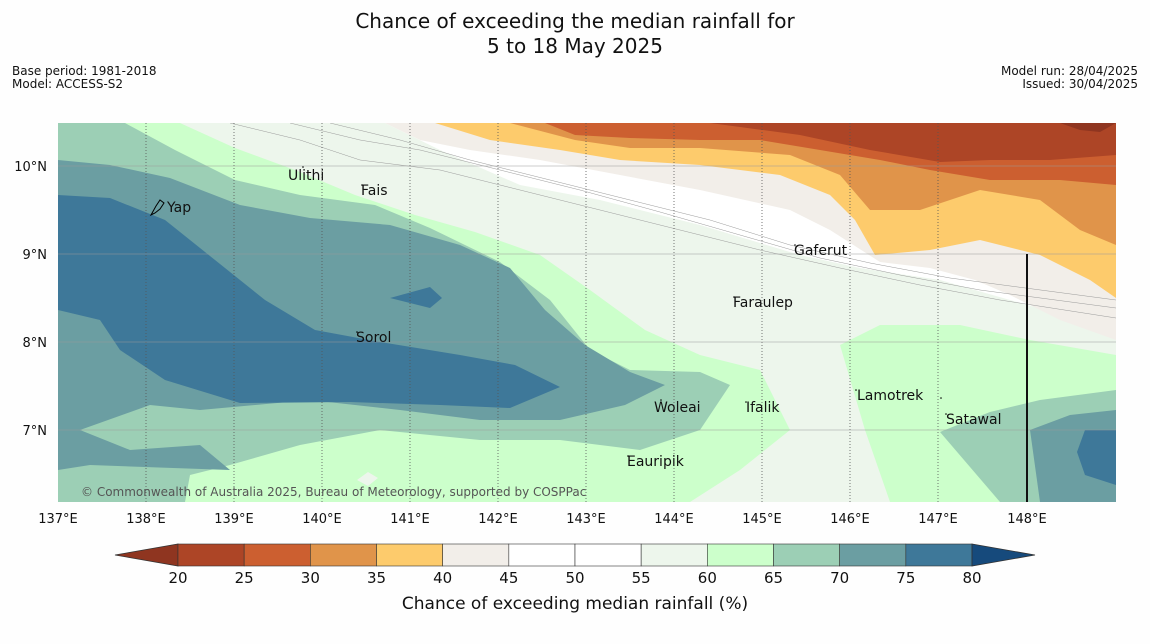  Describe the element at coordinates (839, 578) in the screenshot. I see `colorbar-tick-70: 70` at that location.